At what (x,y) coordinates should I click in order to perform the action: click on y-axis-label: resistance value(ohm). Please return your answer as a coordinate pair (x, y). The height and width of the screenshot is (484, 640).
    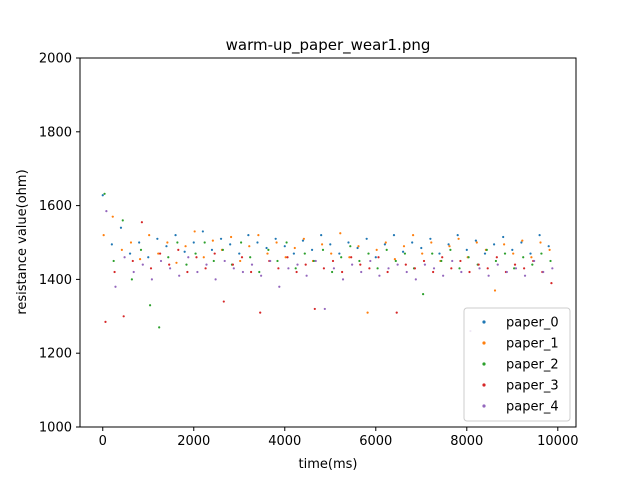
    Looking at the image, I should click on (22, 241).